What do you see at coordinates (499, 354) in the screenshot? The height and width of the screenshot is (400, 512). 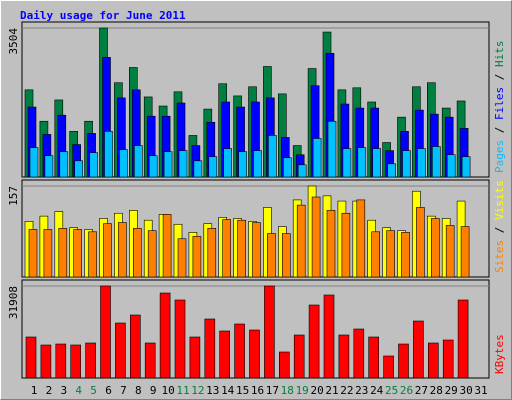 I see `series-label: KBytes` at bounding box center [499, 354].